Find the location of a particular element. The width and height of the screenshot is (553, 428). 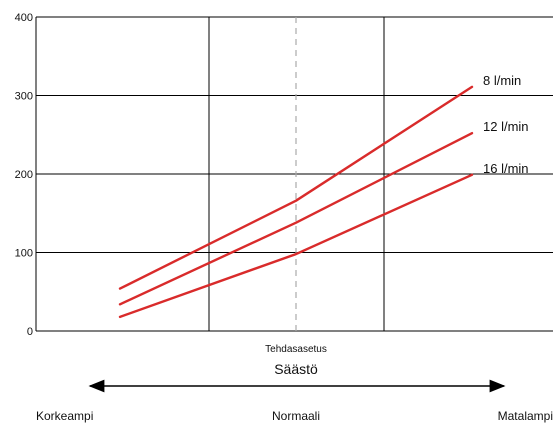

series-label-2: 16 l/min is located at coordinates (506, 168).